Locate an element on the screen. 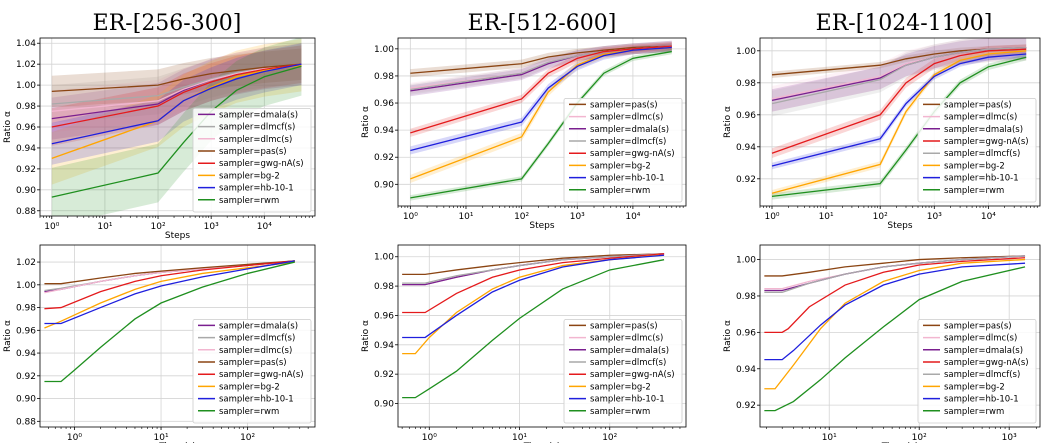 Image resolution: width=1042 pixels, height=443 pixels. y-tick-label: 0.88 is located at coordinates (26, 422).